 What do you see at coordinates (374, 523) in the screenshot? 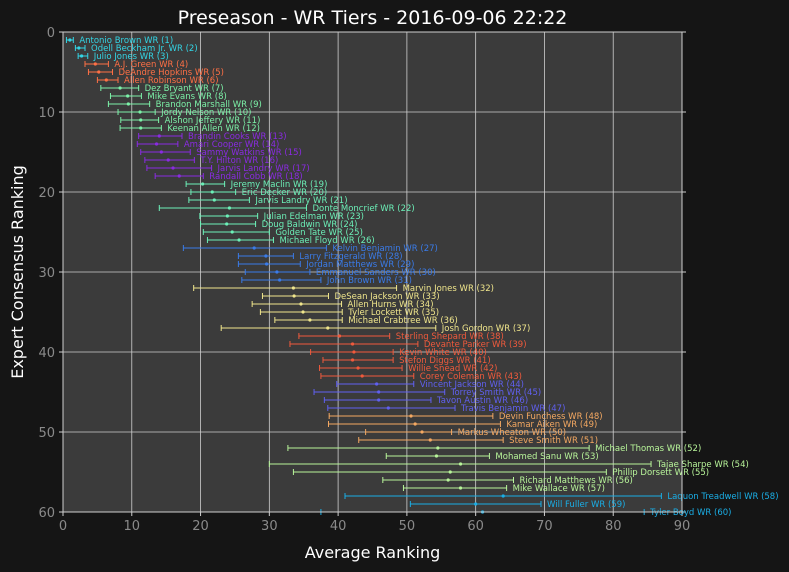
I see `x-axis-ticks: 0 10 20 30 40 50 60 70 80 90` at bounding box center [374, 523].